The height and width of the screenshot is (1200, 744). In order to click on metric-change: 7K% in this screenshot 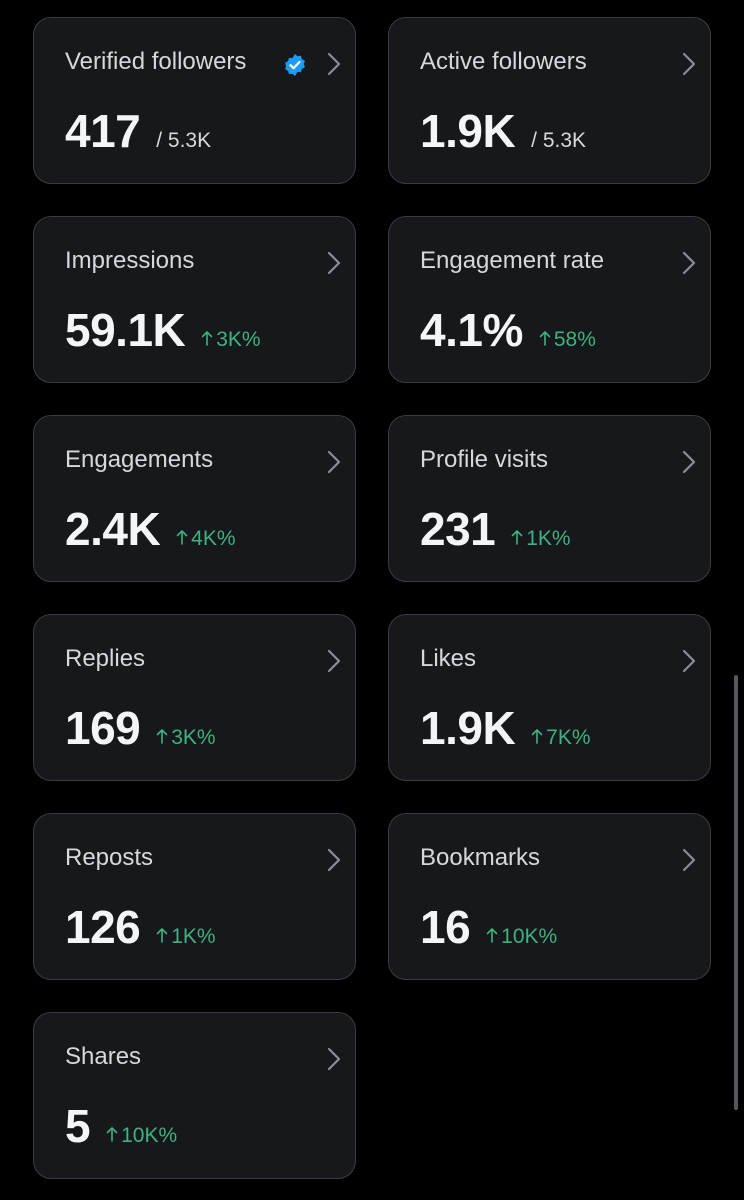, I will do `click(561, 738)`.